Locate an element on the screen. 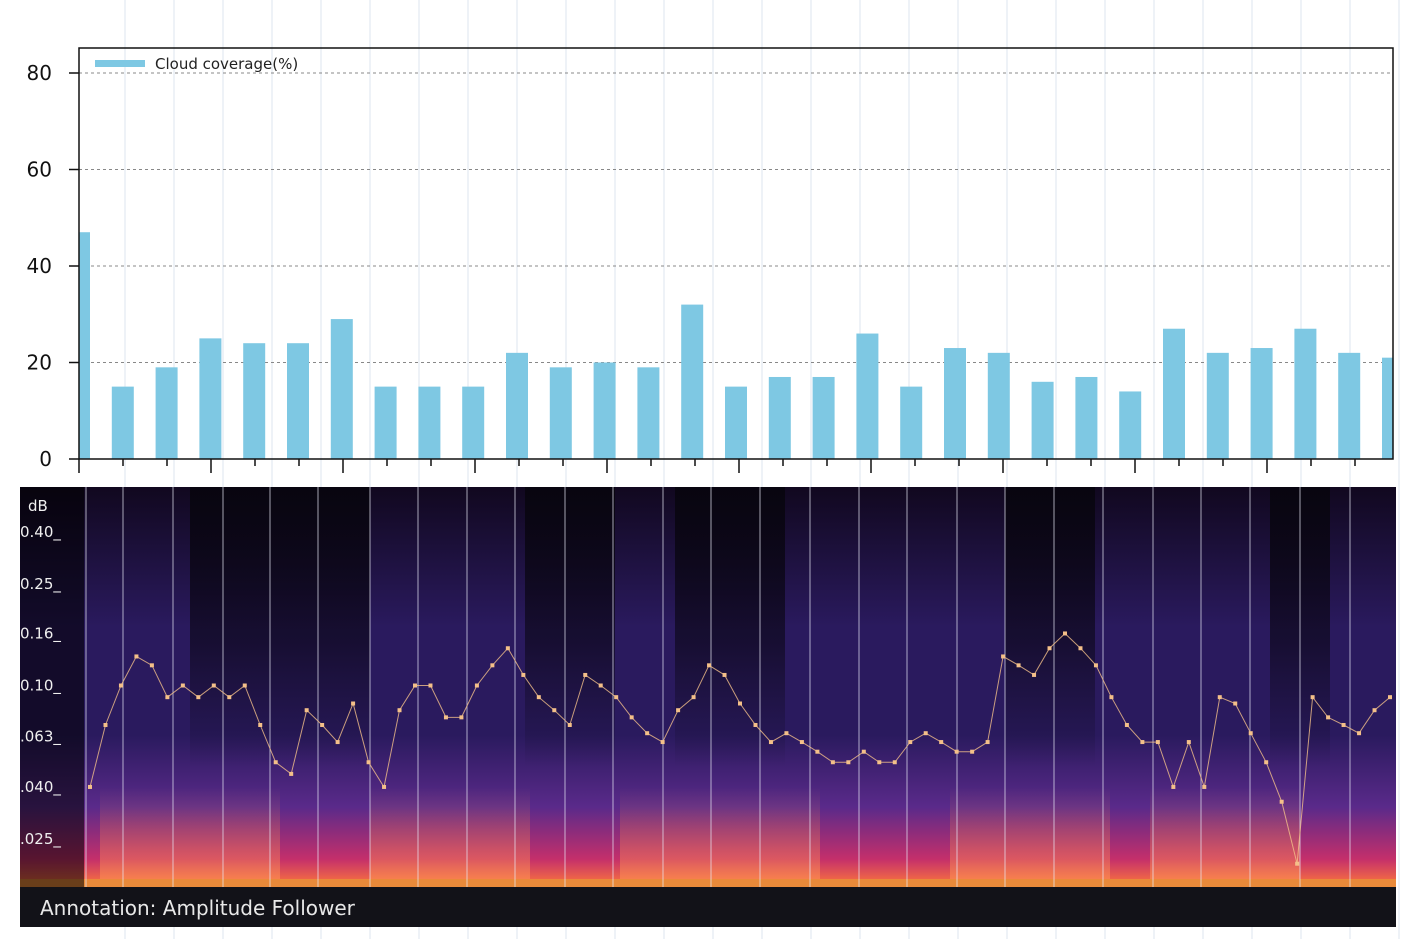 This screenshot has height=939, width=1417. left-axis-strip is located at coordinates (52, 687).